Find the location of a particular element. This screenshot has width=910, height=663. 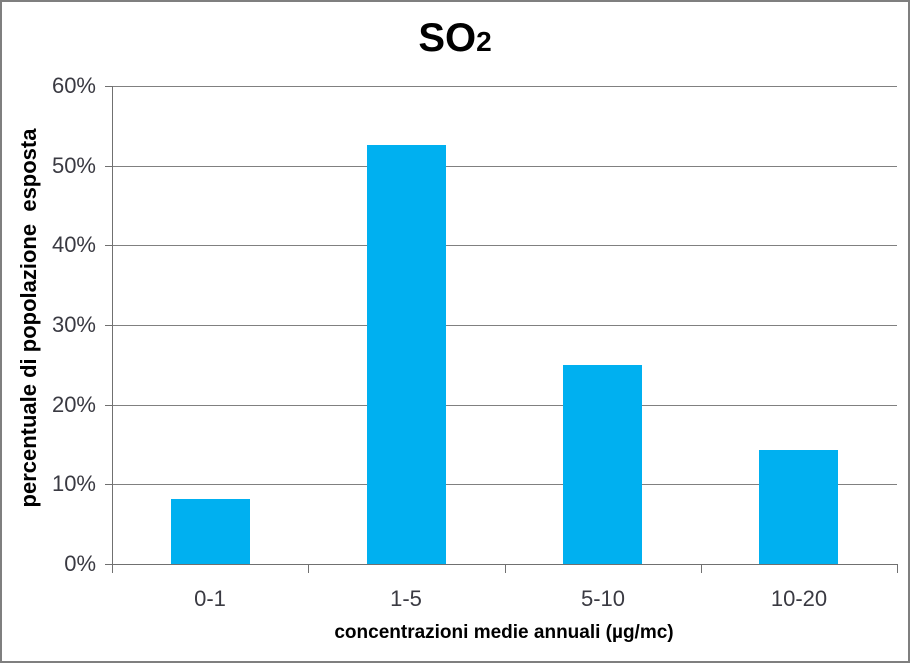

x-axis-title: concentrazioni medie annuali (µg/mc) is located at coordinates (504, 632).